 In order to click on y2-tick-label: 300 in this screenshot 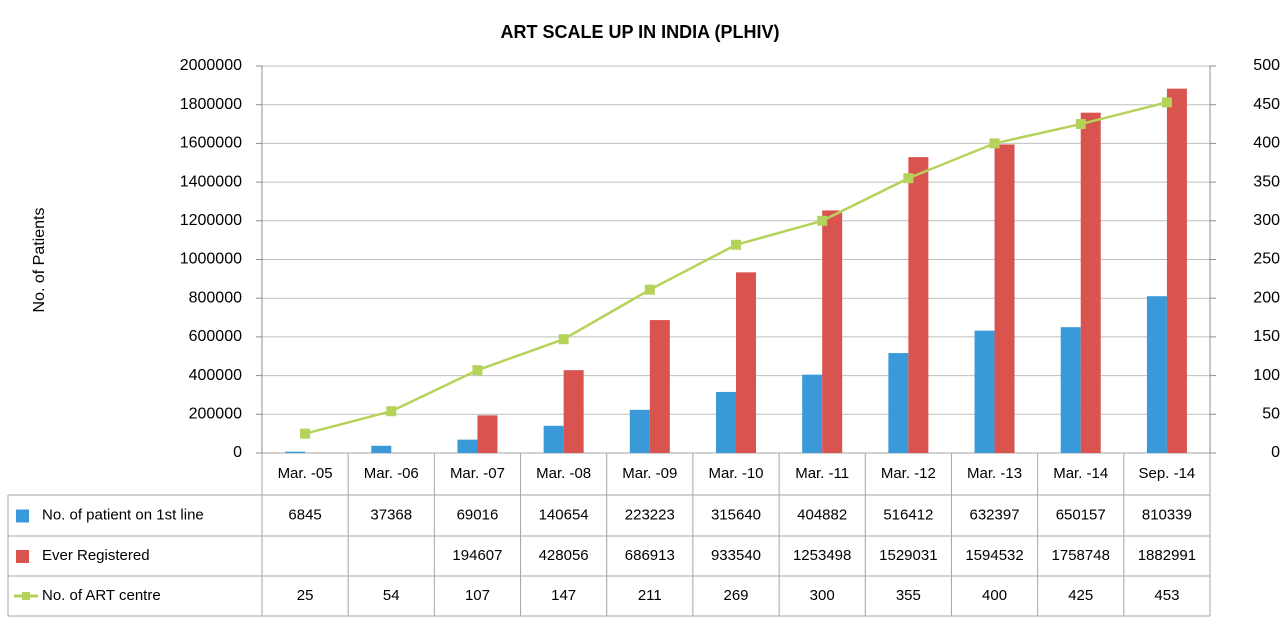, I will do `click(1266, 220)`.